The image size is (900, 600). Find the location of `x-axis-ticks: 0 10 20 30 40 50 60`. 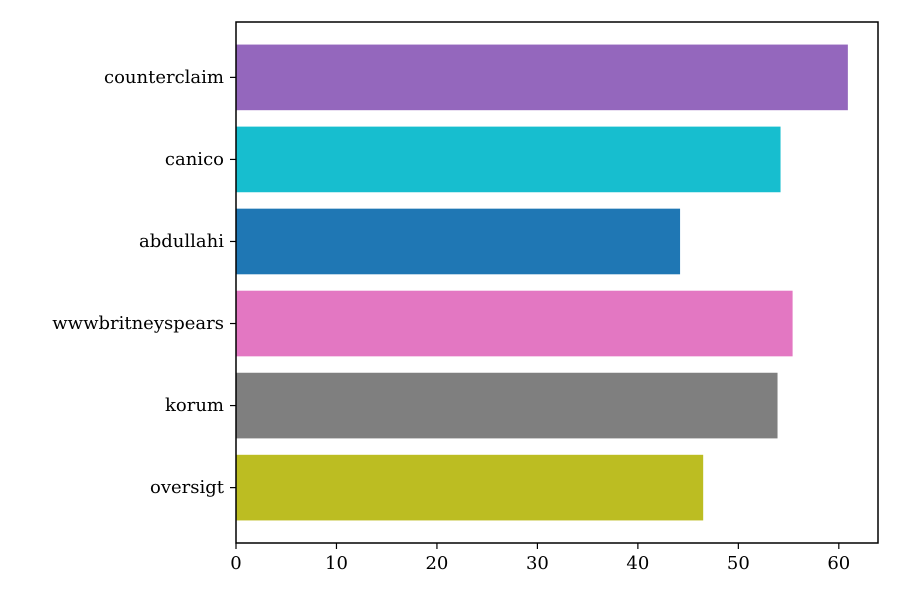

x-axis-ticks: 0 10 20 30 40 50 60 is located at coordinates (540, 558).